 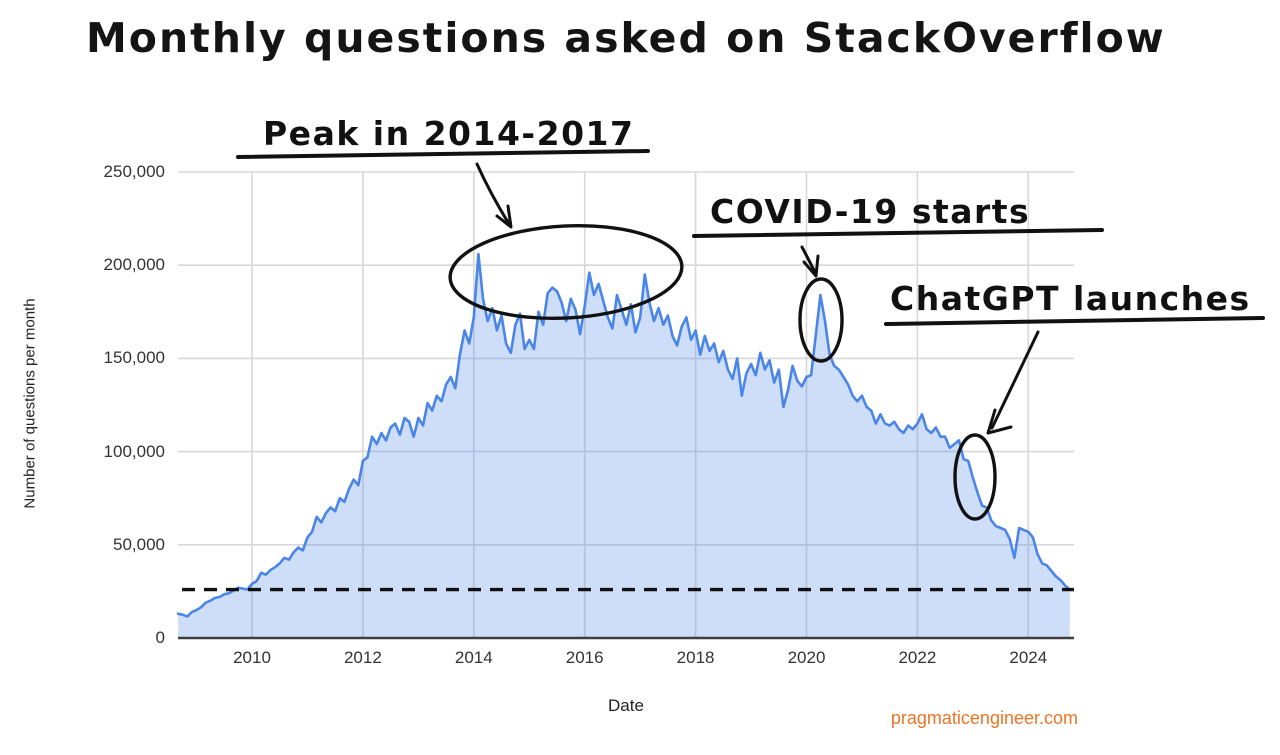 I want to click on chart-title: Monthly questions asked on StackOverflow, so click(x=626, y=38).